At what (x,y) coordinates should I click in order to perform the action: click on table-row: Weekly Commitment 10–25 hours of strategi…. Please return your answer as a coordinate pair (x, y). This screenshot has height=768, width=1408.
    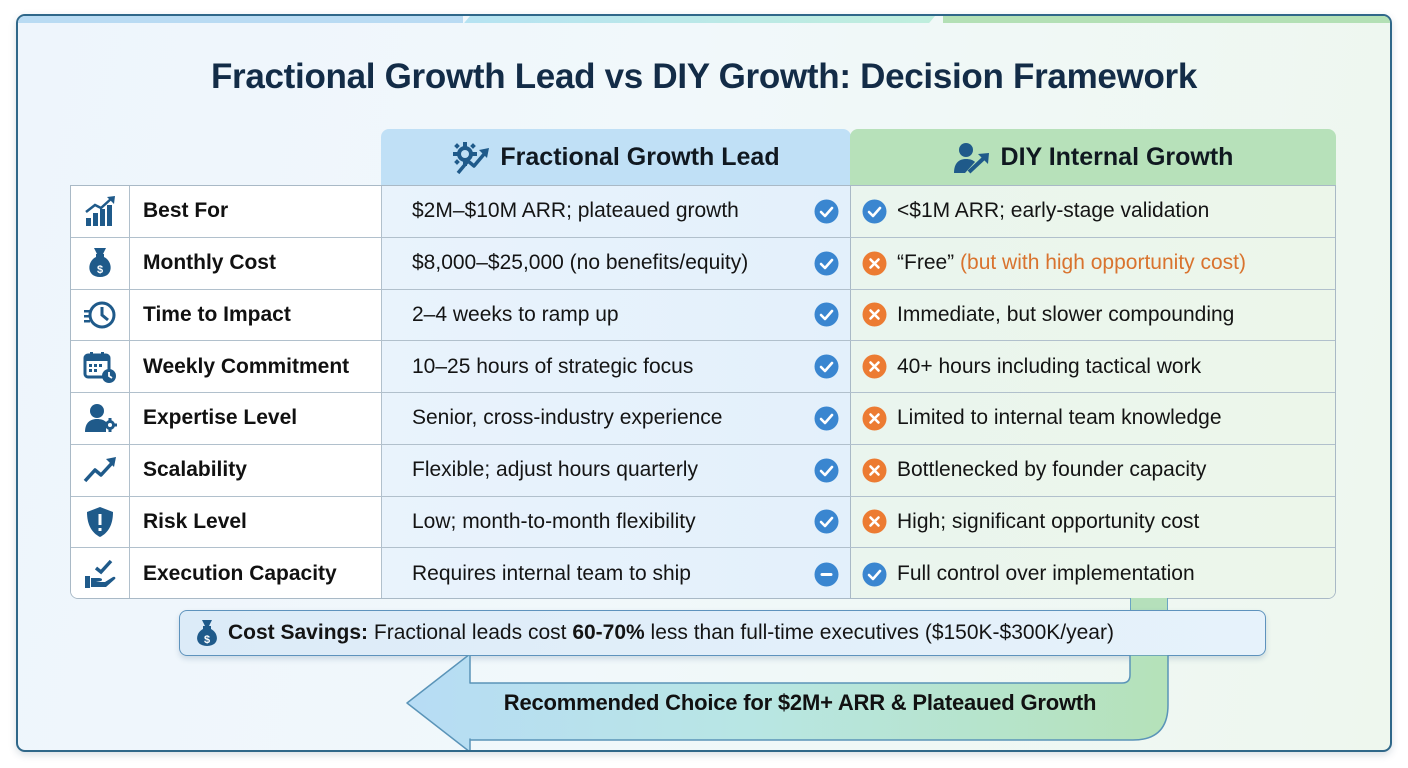
    Looking at the image, I should click on (703, 367).